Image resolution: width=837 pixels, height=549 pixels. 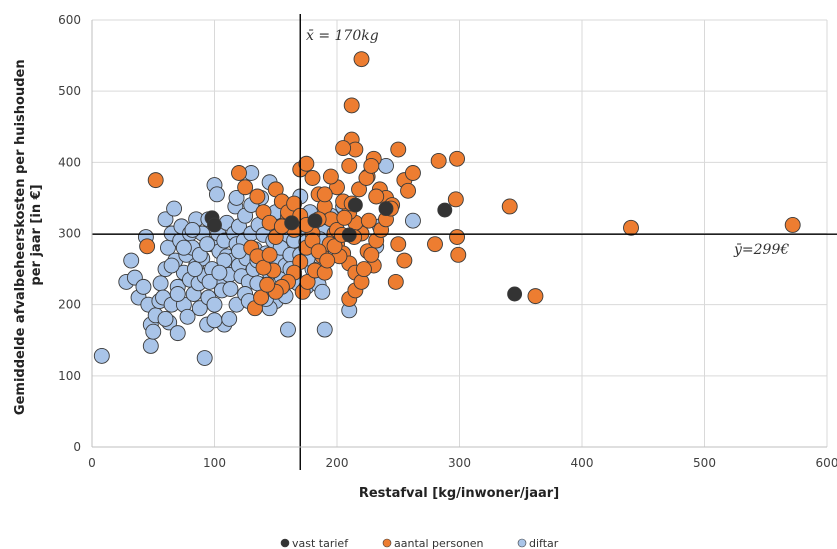 What do you see at coordinates (92, 463) in the screenshot?
I see `x-tick-label: 0` at bounding box center [92, 463].